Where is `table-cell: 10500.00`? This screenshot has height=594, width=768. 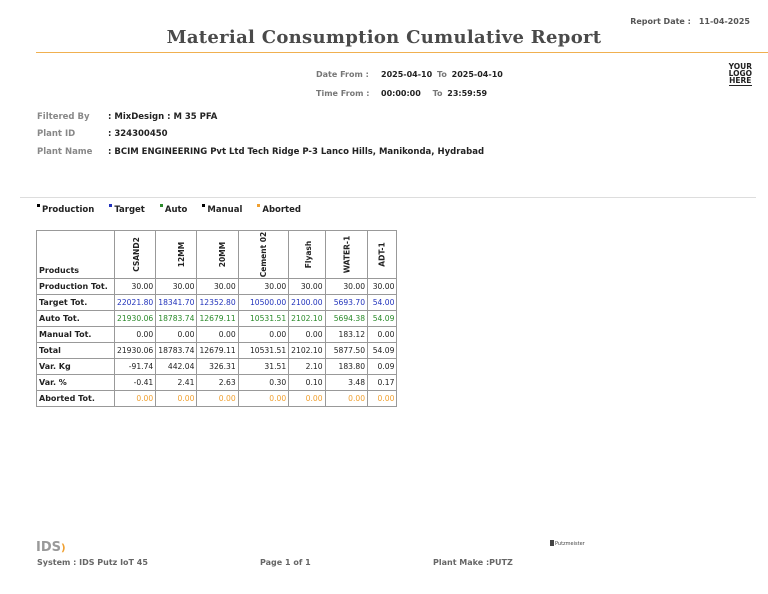
table-cell: 10500.00 is located at coordinates (263, 302).